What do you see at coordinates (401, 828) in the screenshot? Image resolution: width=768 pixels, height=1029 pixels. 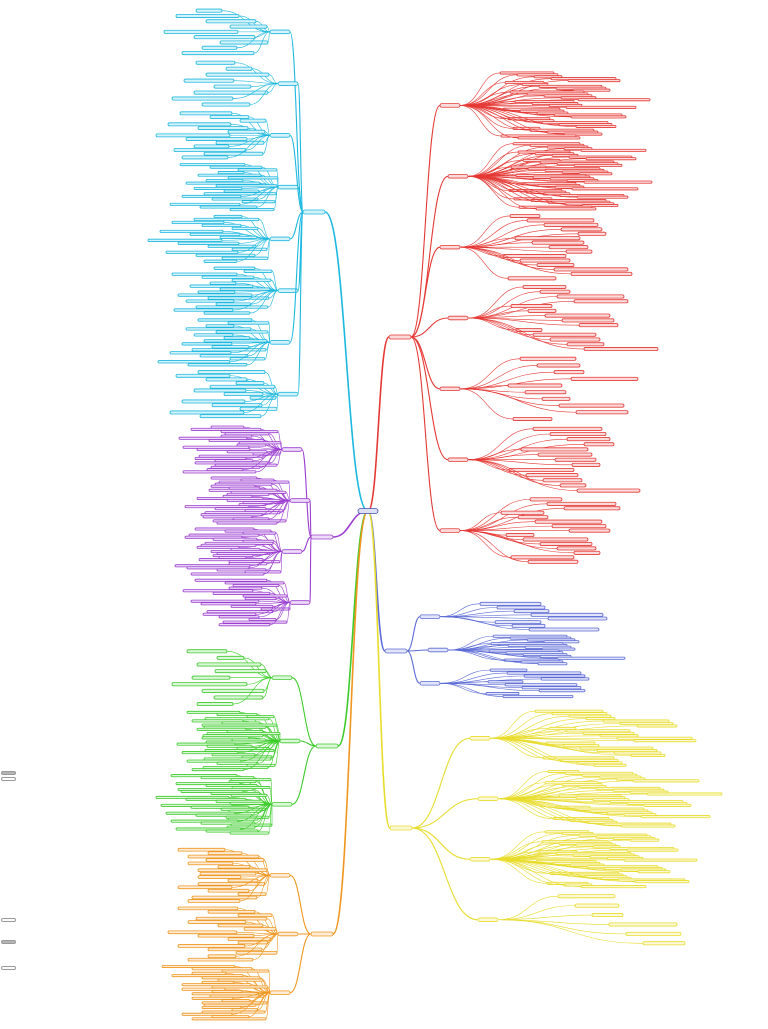 I see `branch-yellow` at bounding box center [401, 828].